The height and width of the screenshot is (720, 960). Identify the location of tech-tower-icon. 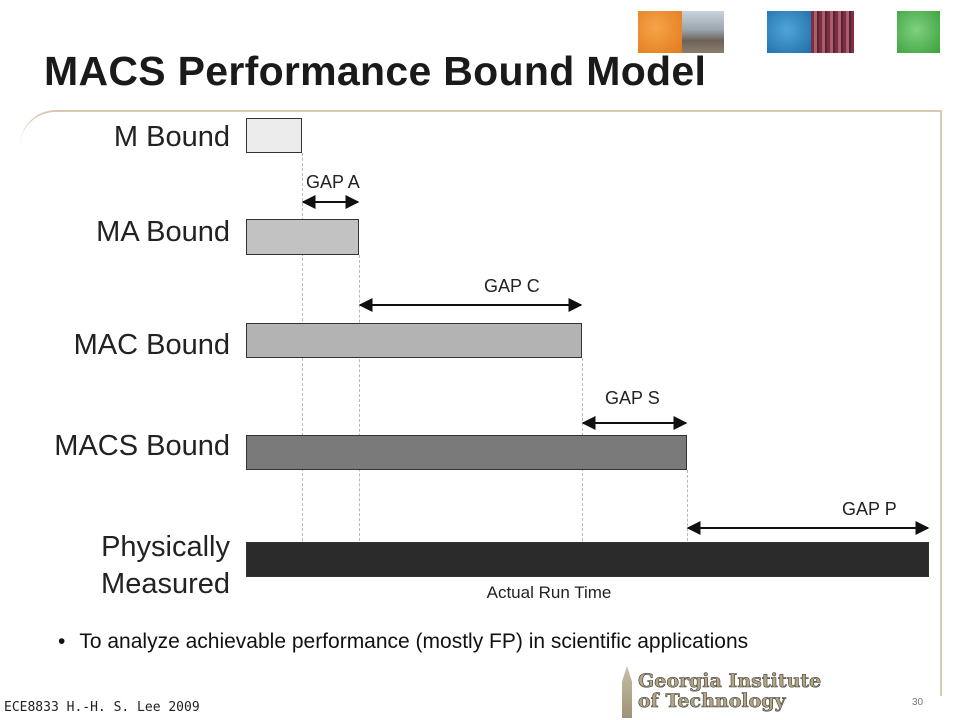
(627, 692).